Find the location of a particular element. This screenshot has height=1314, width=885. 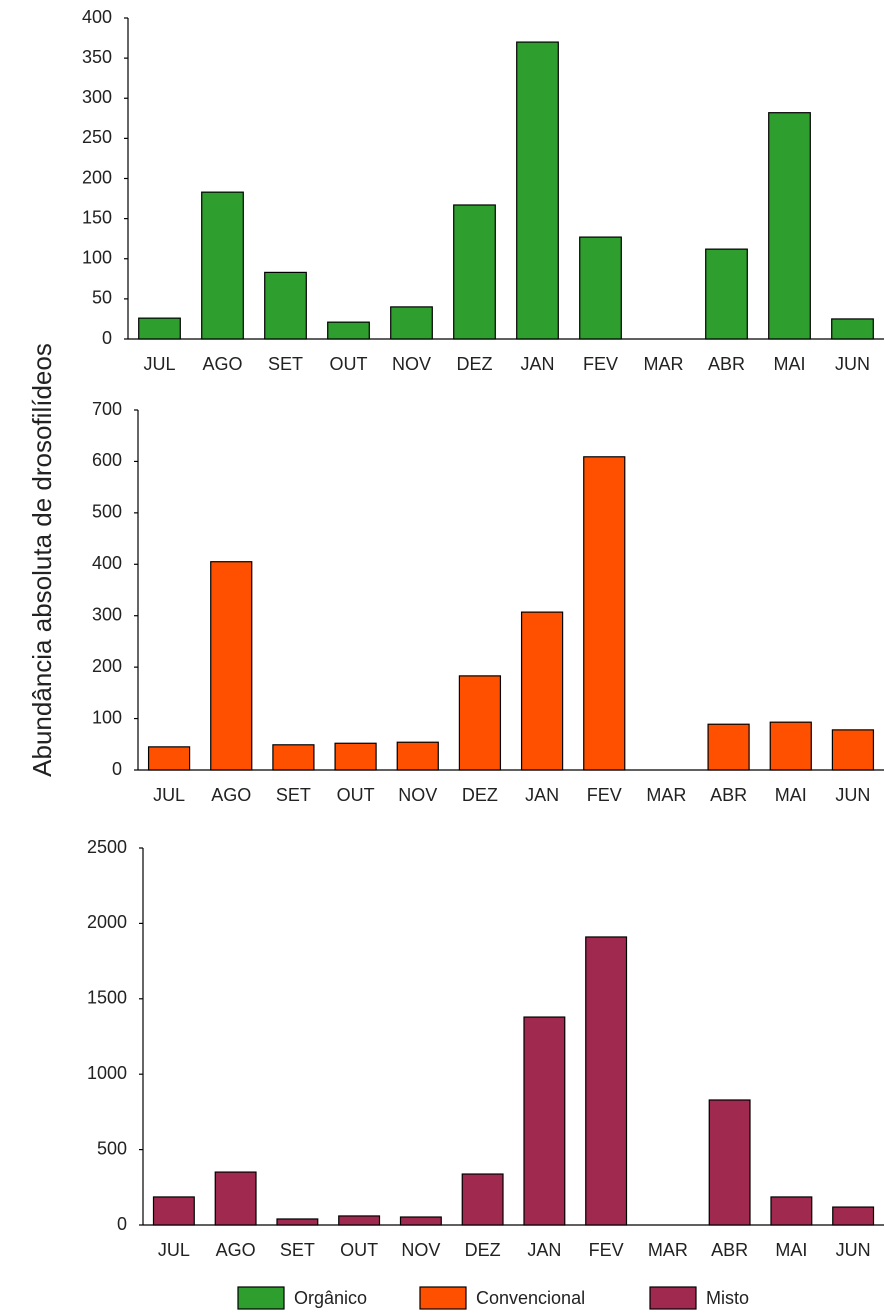

y-tick-label: 150 is located at coordinates (97, 217).